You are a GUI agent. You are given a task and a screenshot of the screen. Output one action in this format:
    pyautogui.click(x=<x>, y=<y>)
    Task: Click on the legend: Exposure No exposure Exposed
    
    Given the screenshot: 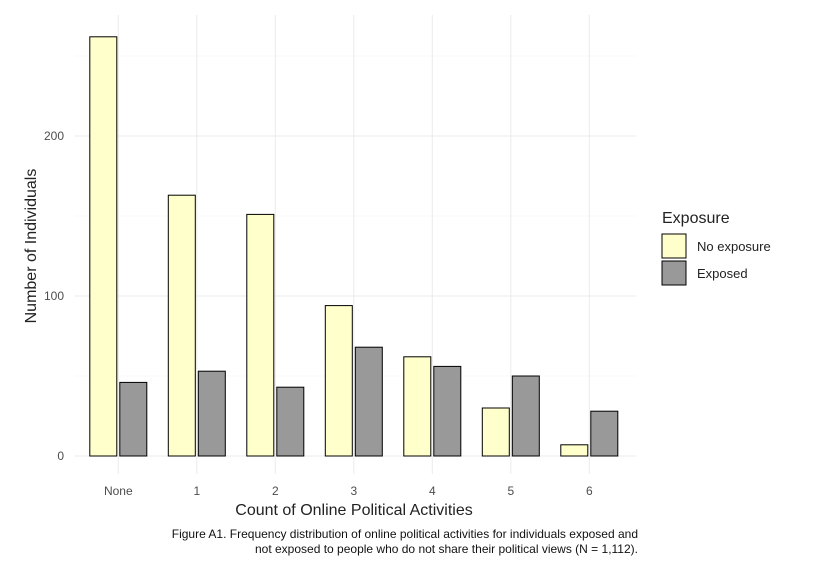 What is the action you would take?
    pyautogui.click(x=716, y=248)
    